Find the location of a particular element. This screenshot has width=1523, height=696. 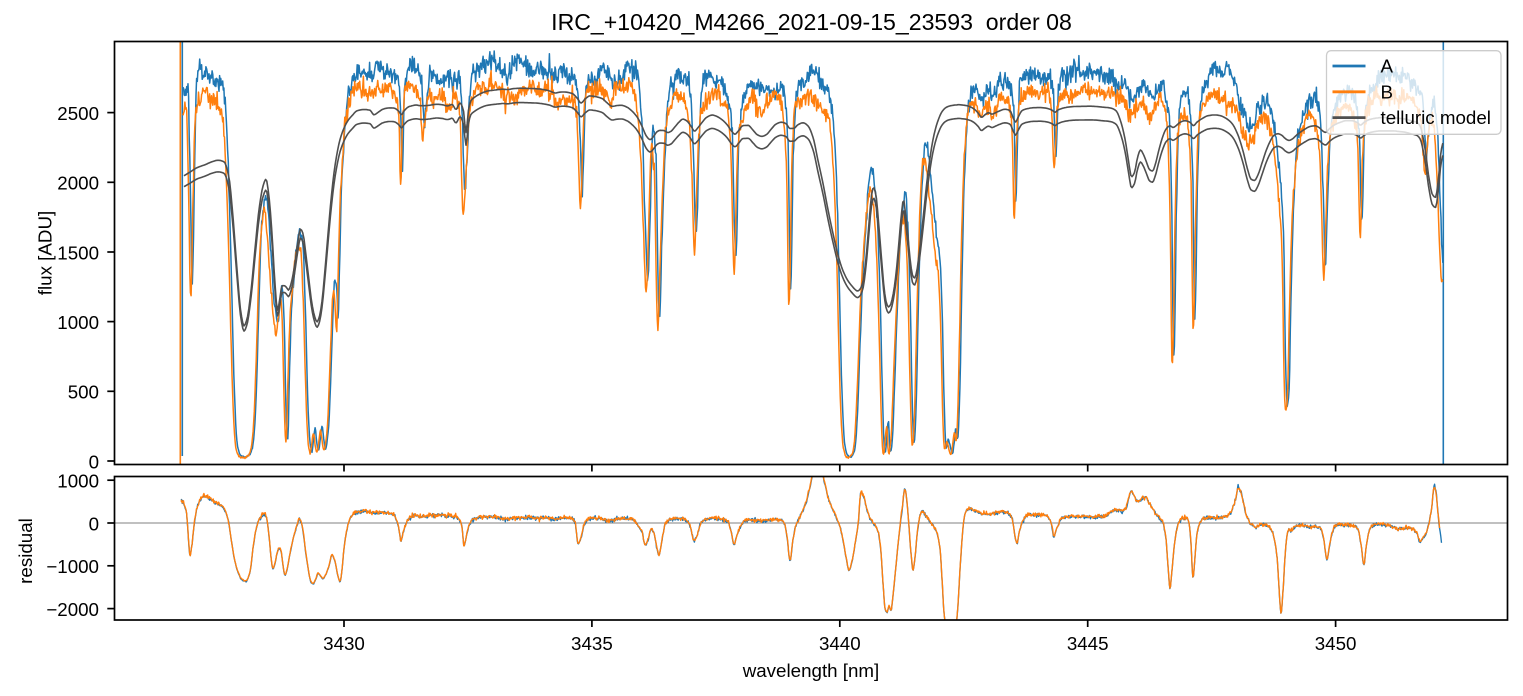

svg-text: 2500 is located at coordinates (78, 113).